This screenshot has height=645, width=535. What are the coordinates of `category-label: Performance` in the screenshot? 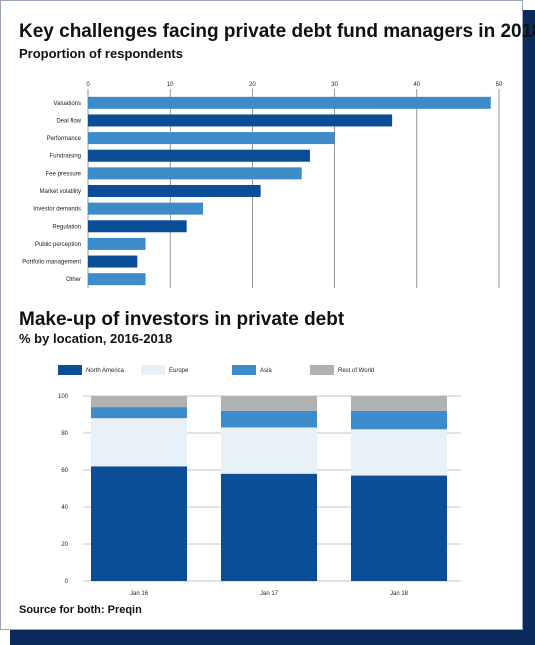 It's located at (64, 139).